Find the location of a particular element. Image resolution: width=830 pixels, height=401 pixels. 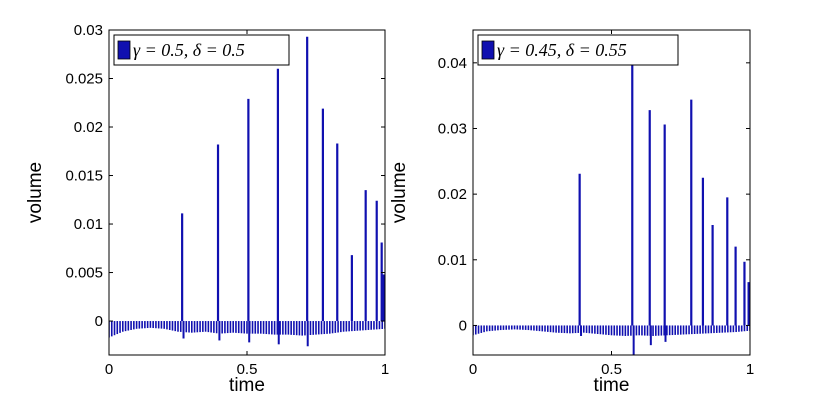

y-tick-label: 0.025 is located at coordinates (84, 79).